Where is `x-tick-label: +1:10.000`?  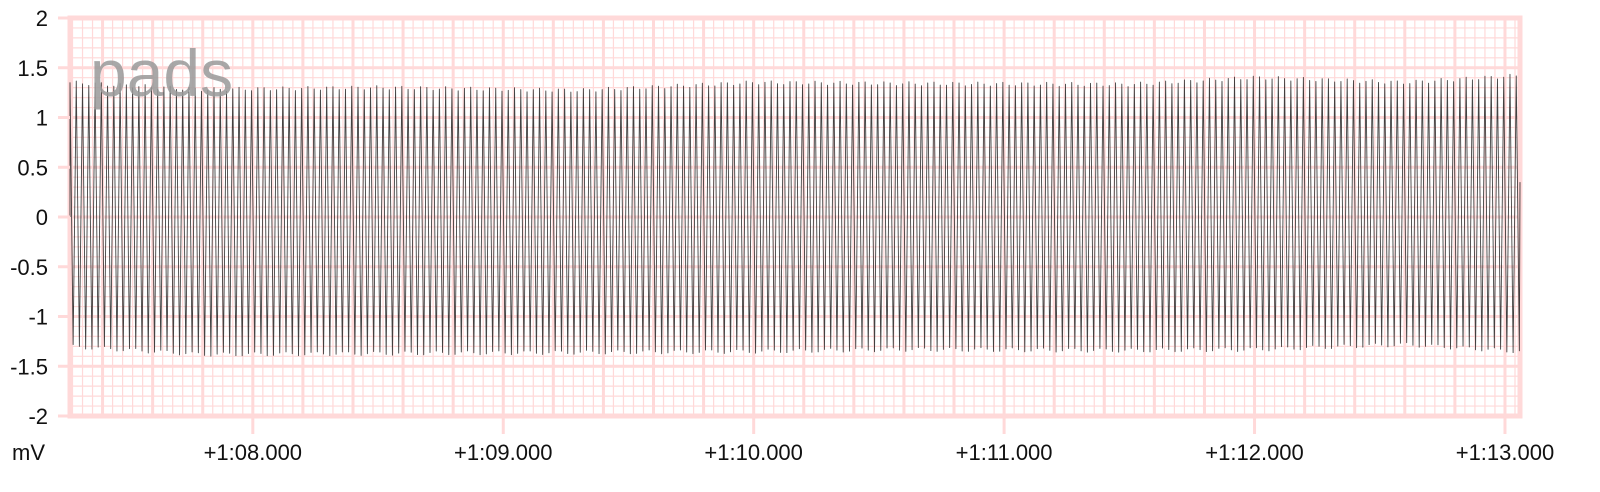
x-tick-label: +1:10.000 is located at coordinates (753, 452).